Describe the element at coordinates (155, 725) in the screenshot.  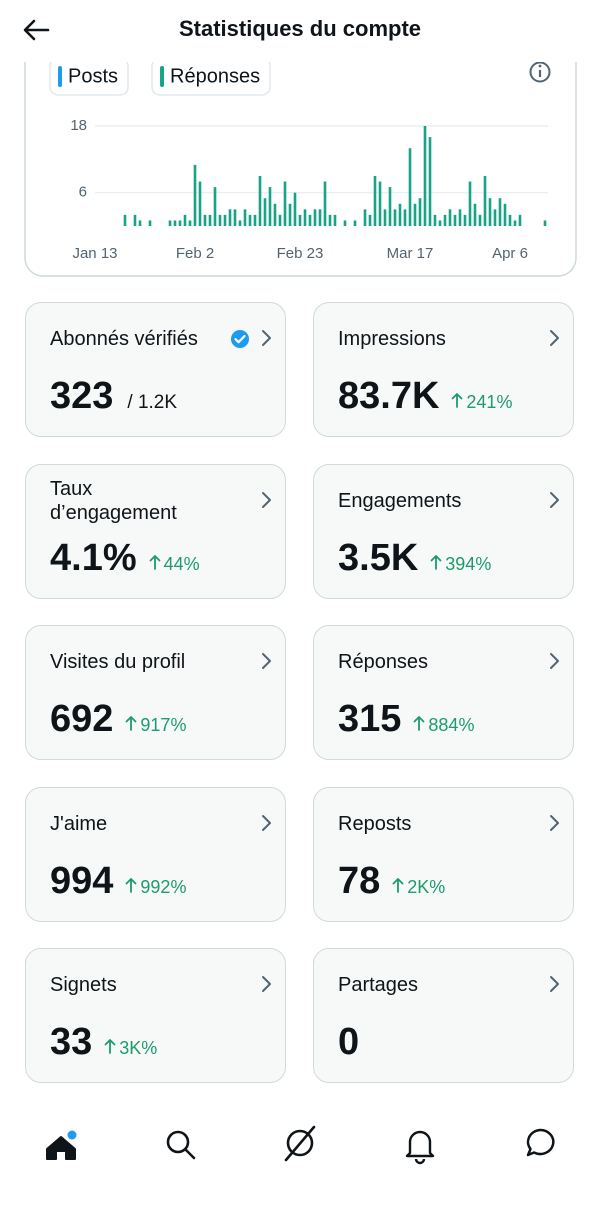
I see `stat-change: 917%` at that location.